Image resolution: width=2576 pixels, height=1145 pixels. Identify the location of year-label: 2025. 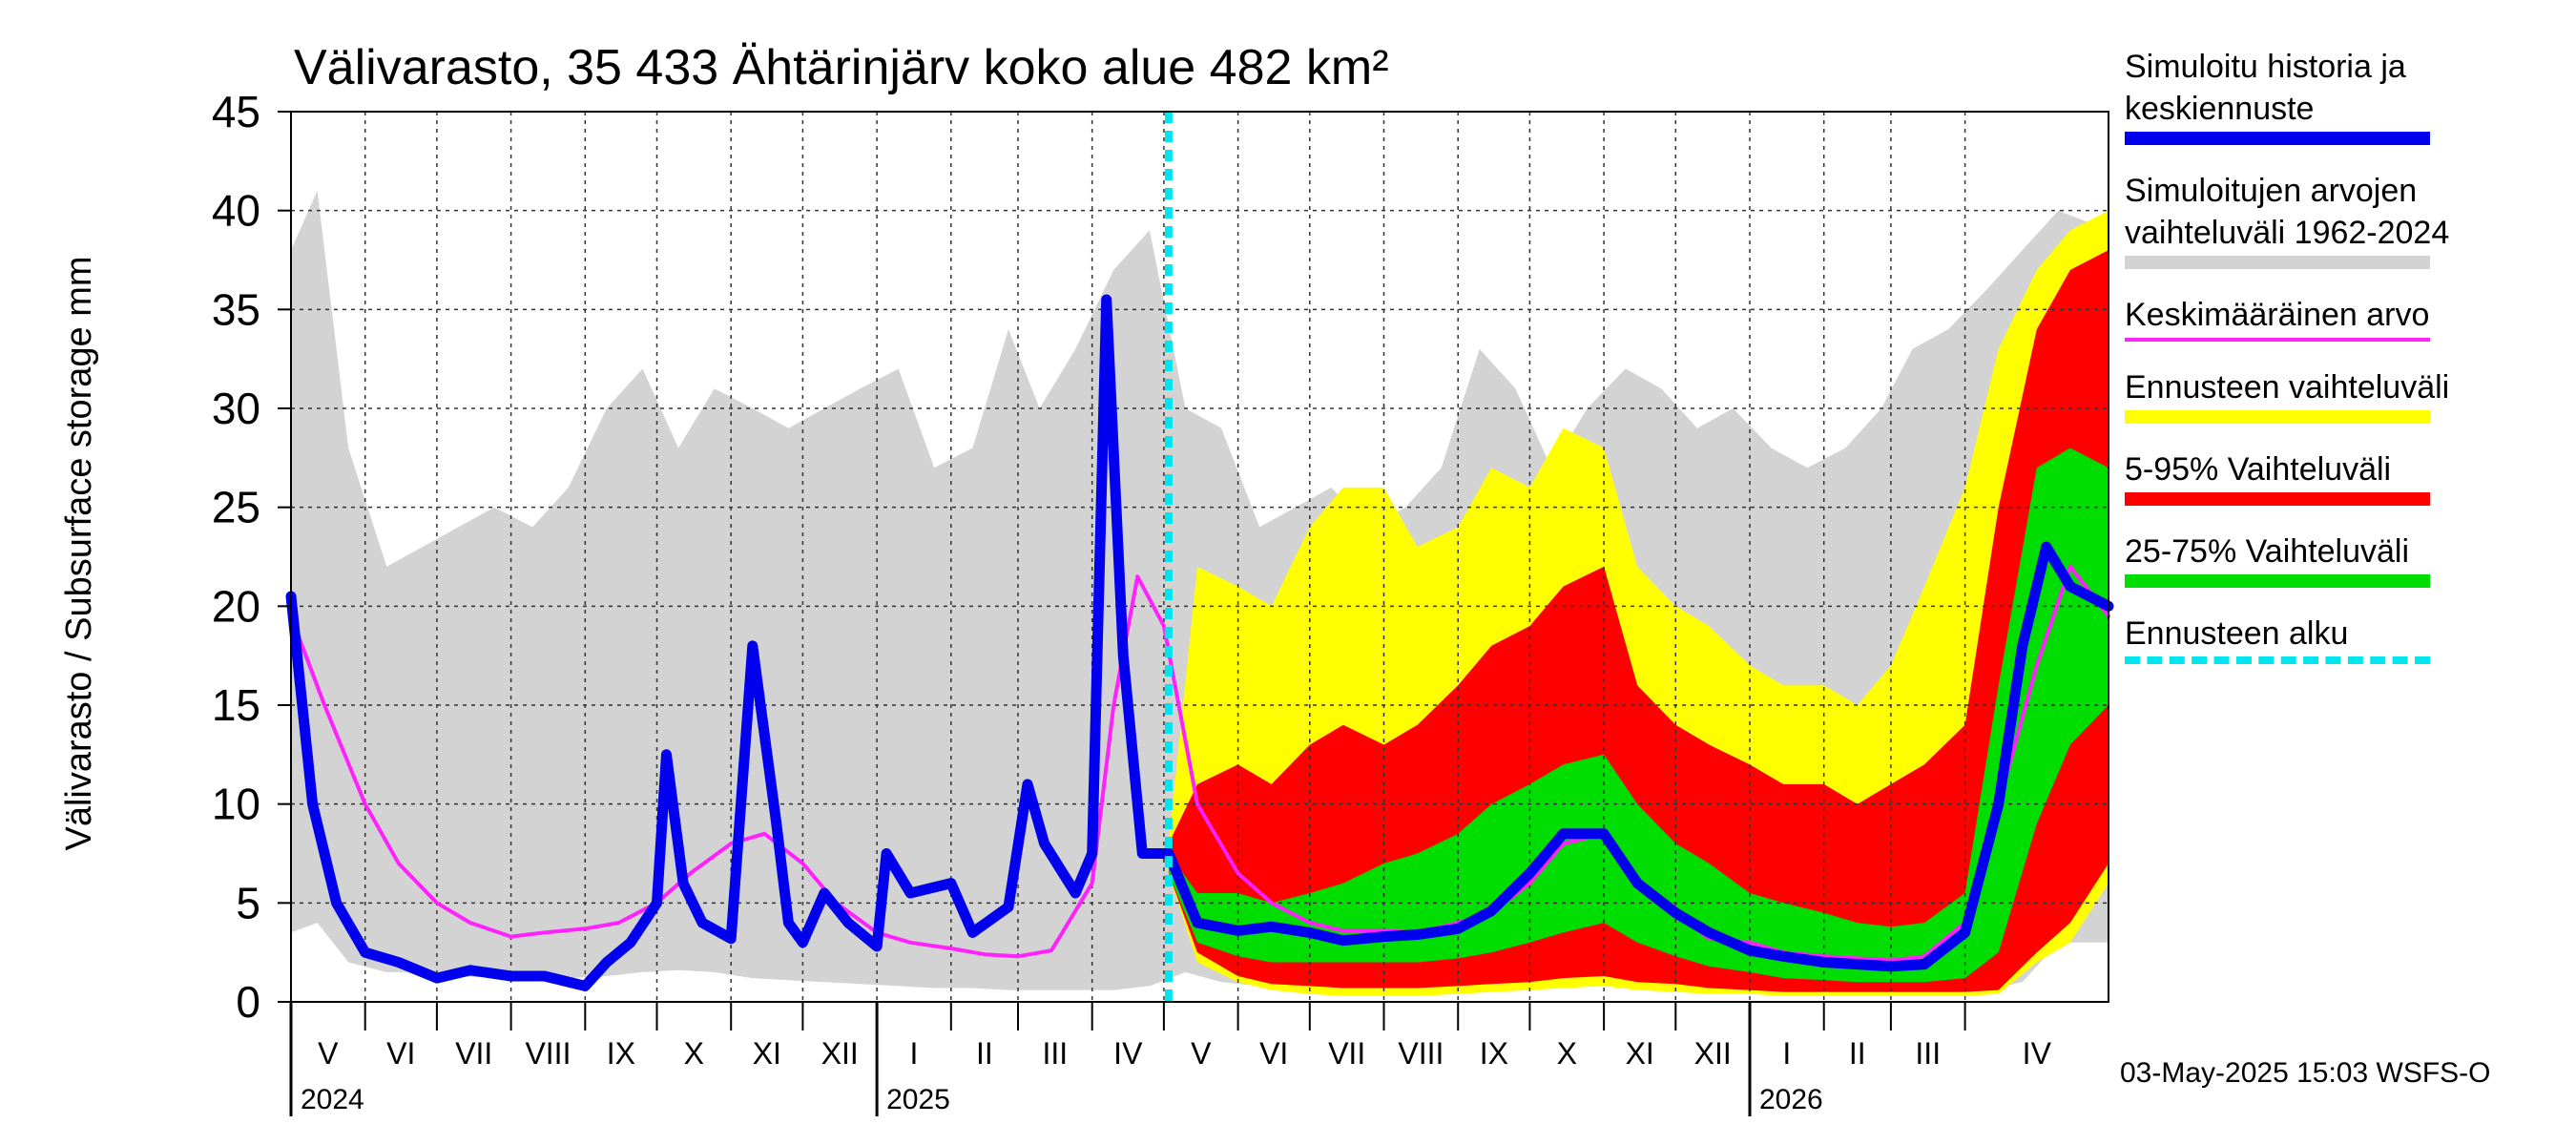
(918, 1099).